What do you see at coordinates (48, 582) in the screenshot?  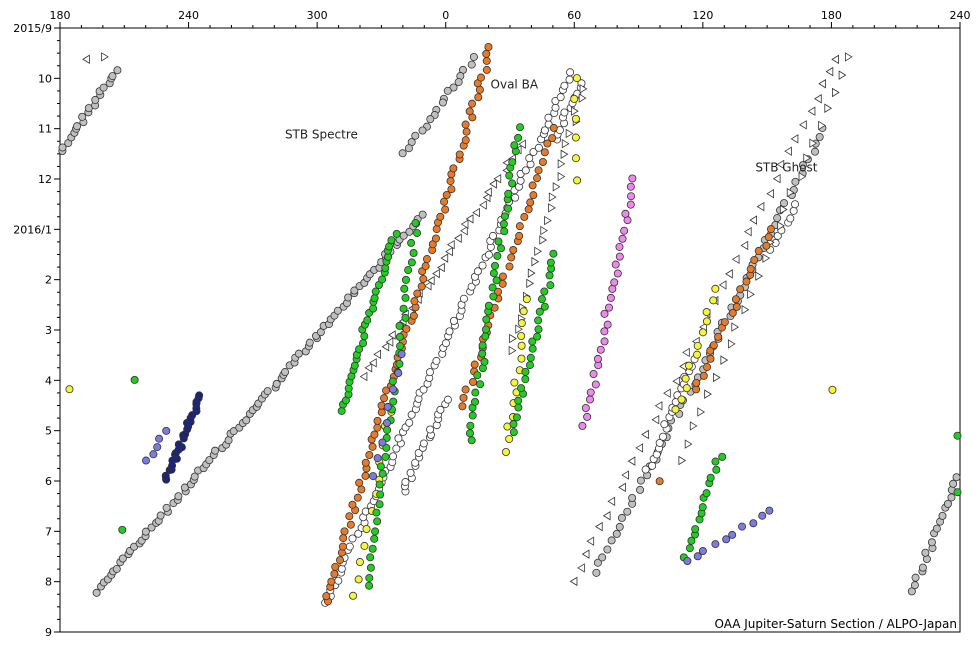 I see `y-tick-label: 8` at bounding box center [48, 582].